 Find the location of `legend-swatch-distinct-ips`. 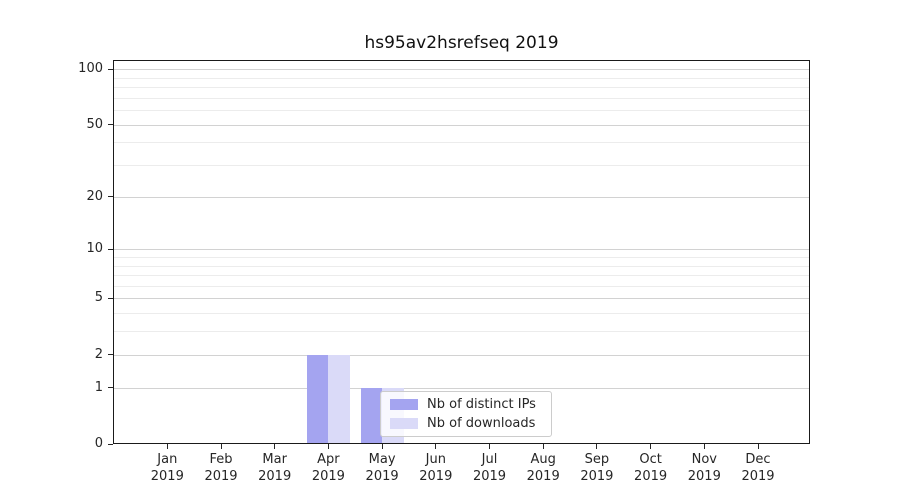

legend-swatch-distinct-ips is located at coordinates (404, 404).